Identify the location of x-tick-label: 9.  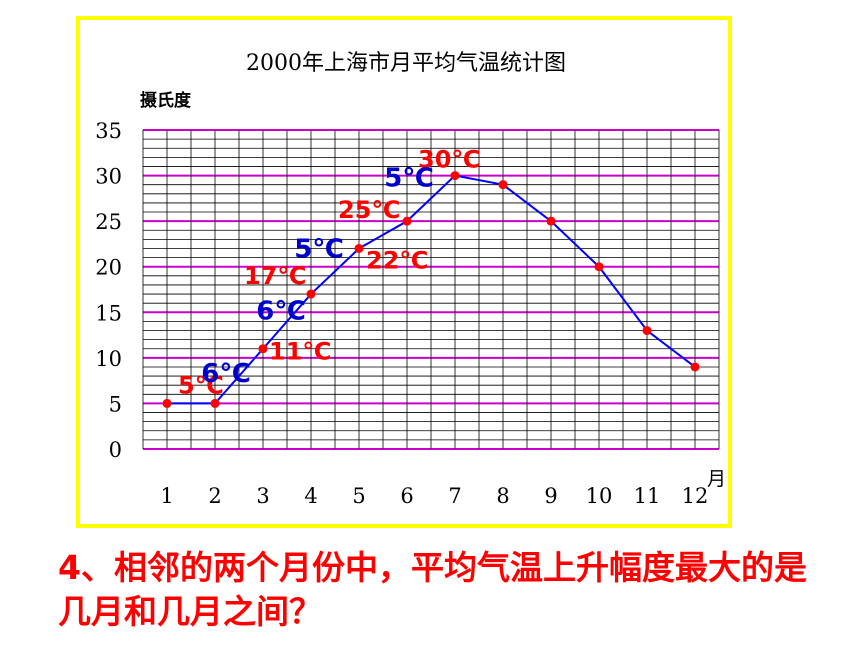
(550, 496).